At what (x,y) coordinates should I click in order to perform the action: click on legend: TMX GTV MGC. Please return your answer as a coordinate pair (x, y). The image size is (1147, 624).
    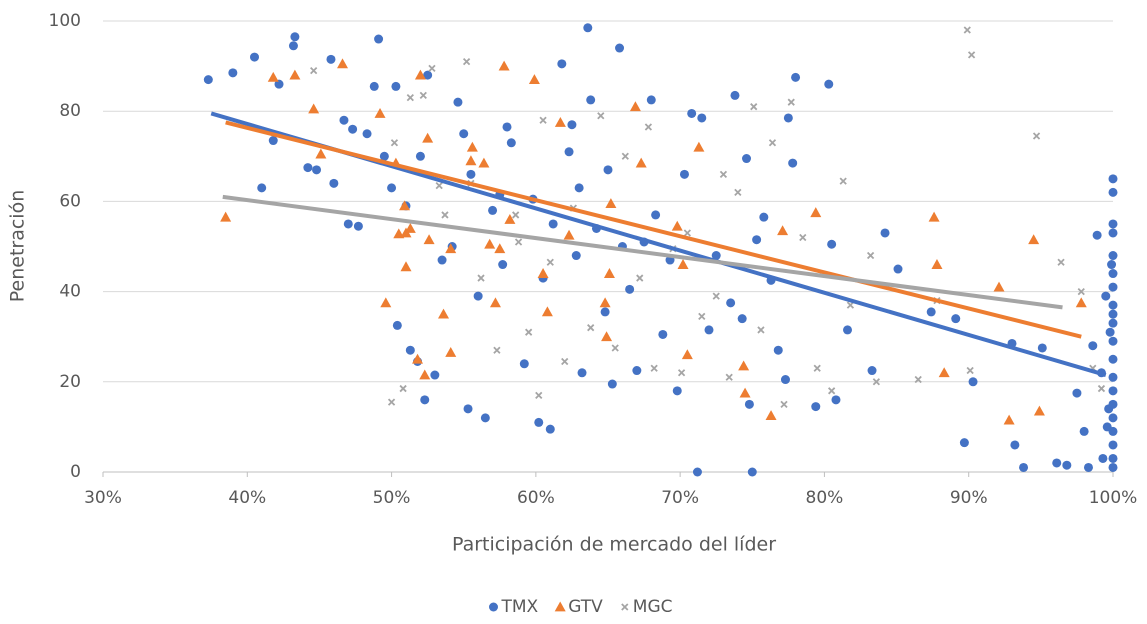
    Looking at the image, I should click on (580, 607).